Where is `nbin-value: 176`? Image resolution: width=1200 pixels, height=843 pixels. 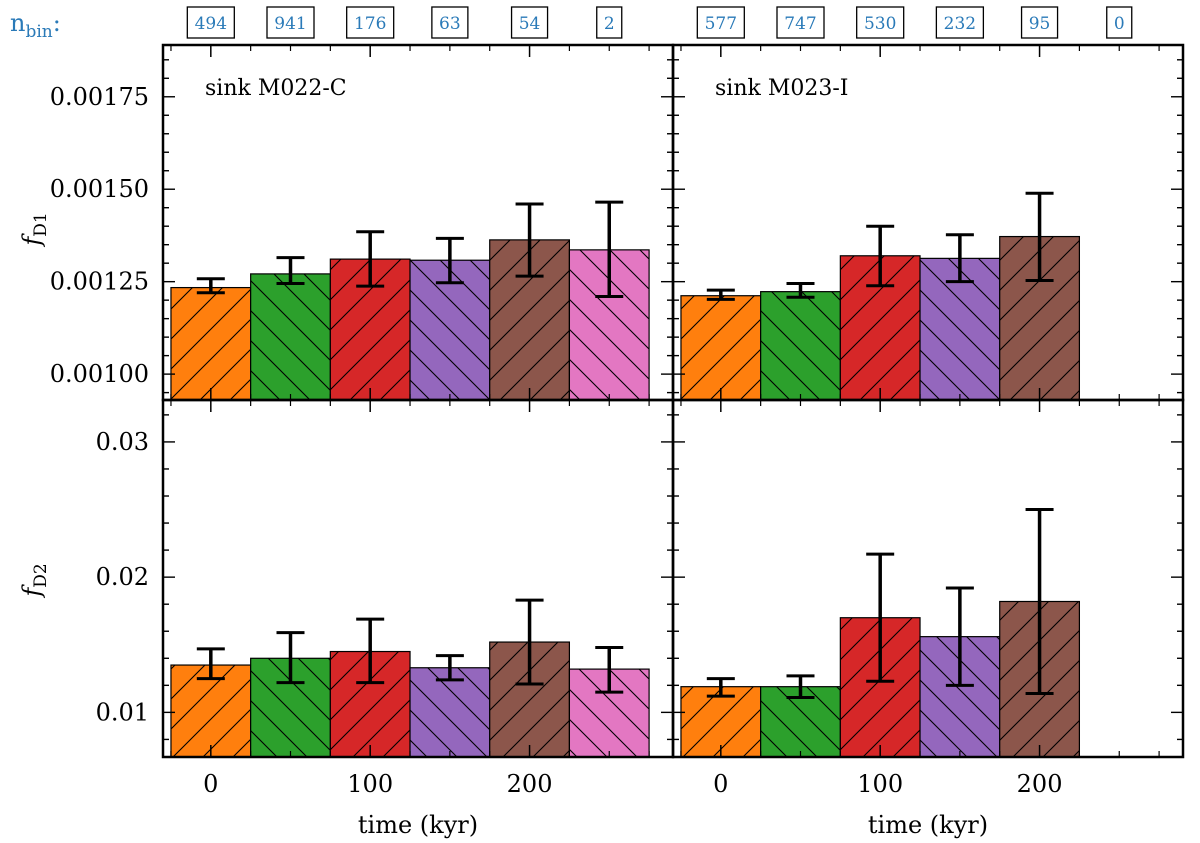
nbin-value: 176 is located at coordinates (370, 24).